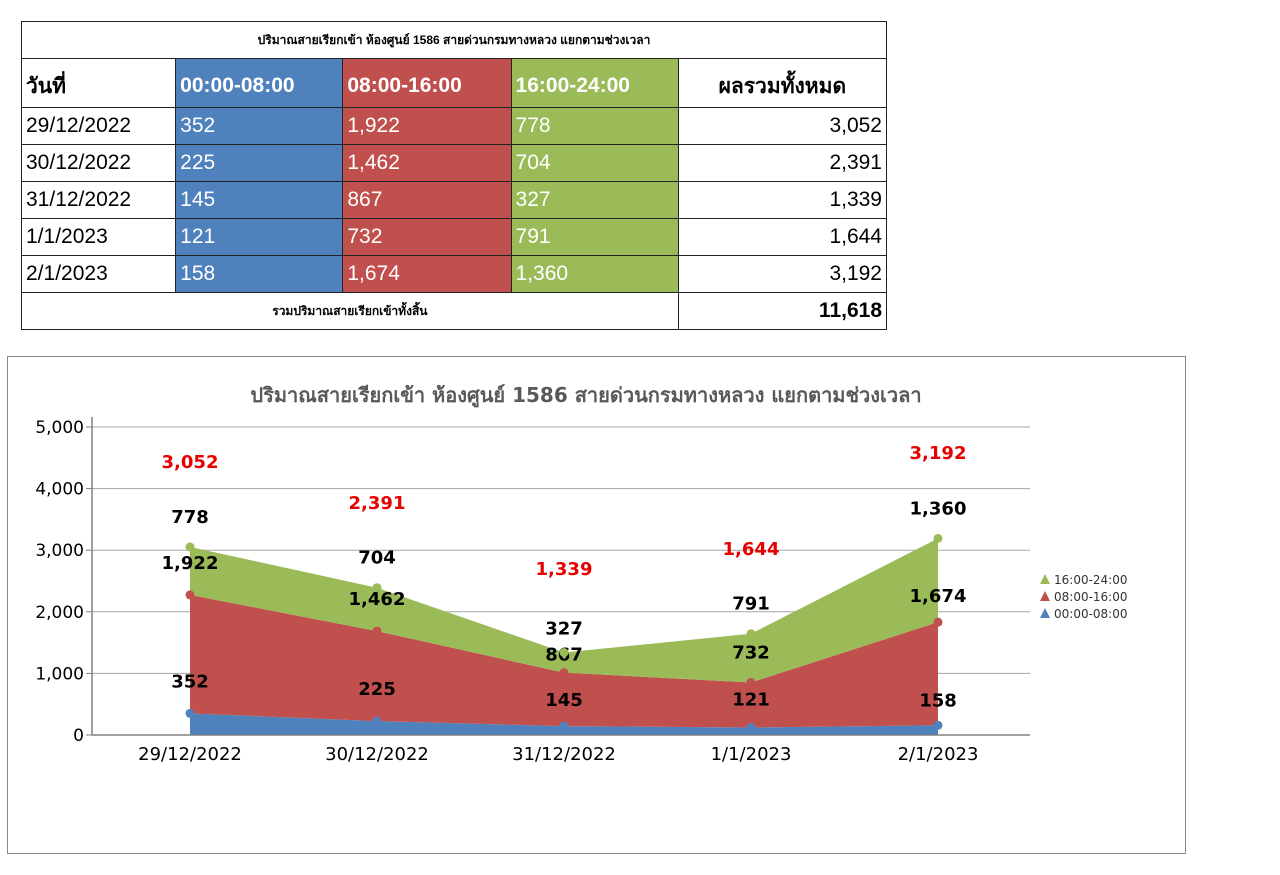 The width and height of the screenshot is (1280, 875). Describe the element at coordinates (594, 200) in the screenshot. I see `row-shift-evening: 327` at that location.